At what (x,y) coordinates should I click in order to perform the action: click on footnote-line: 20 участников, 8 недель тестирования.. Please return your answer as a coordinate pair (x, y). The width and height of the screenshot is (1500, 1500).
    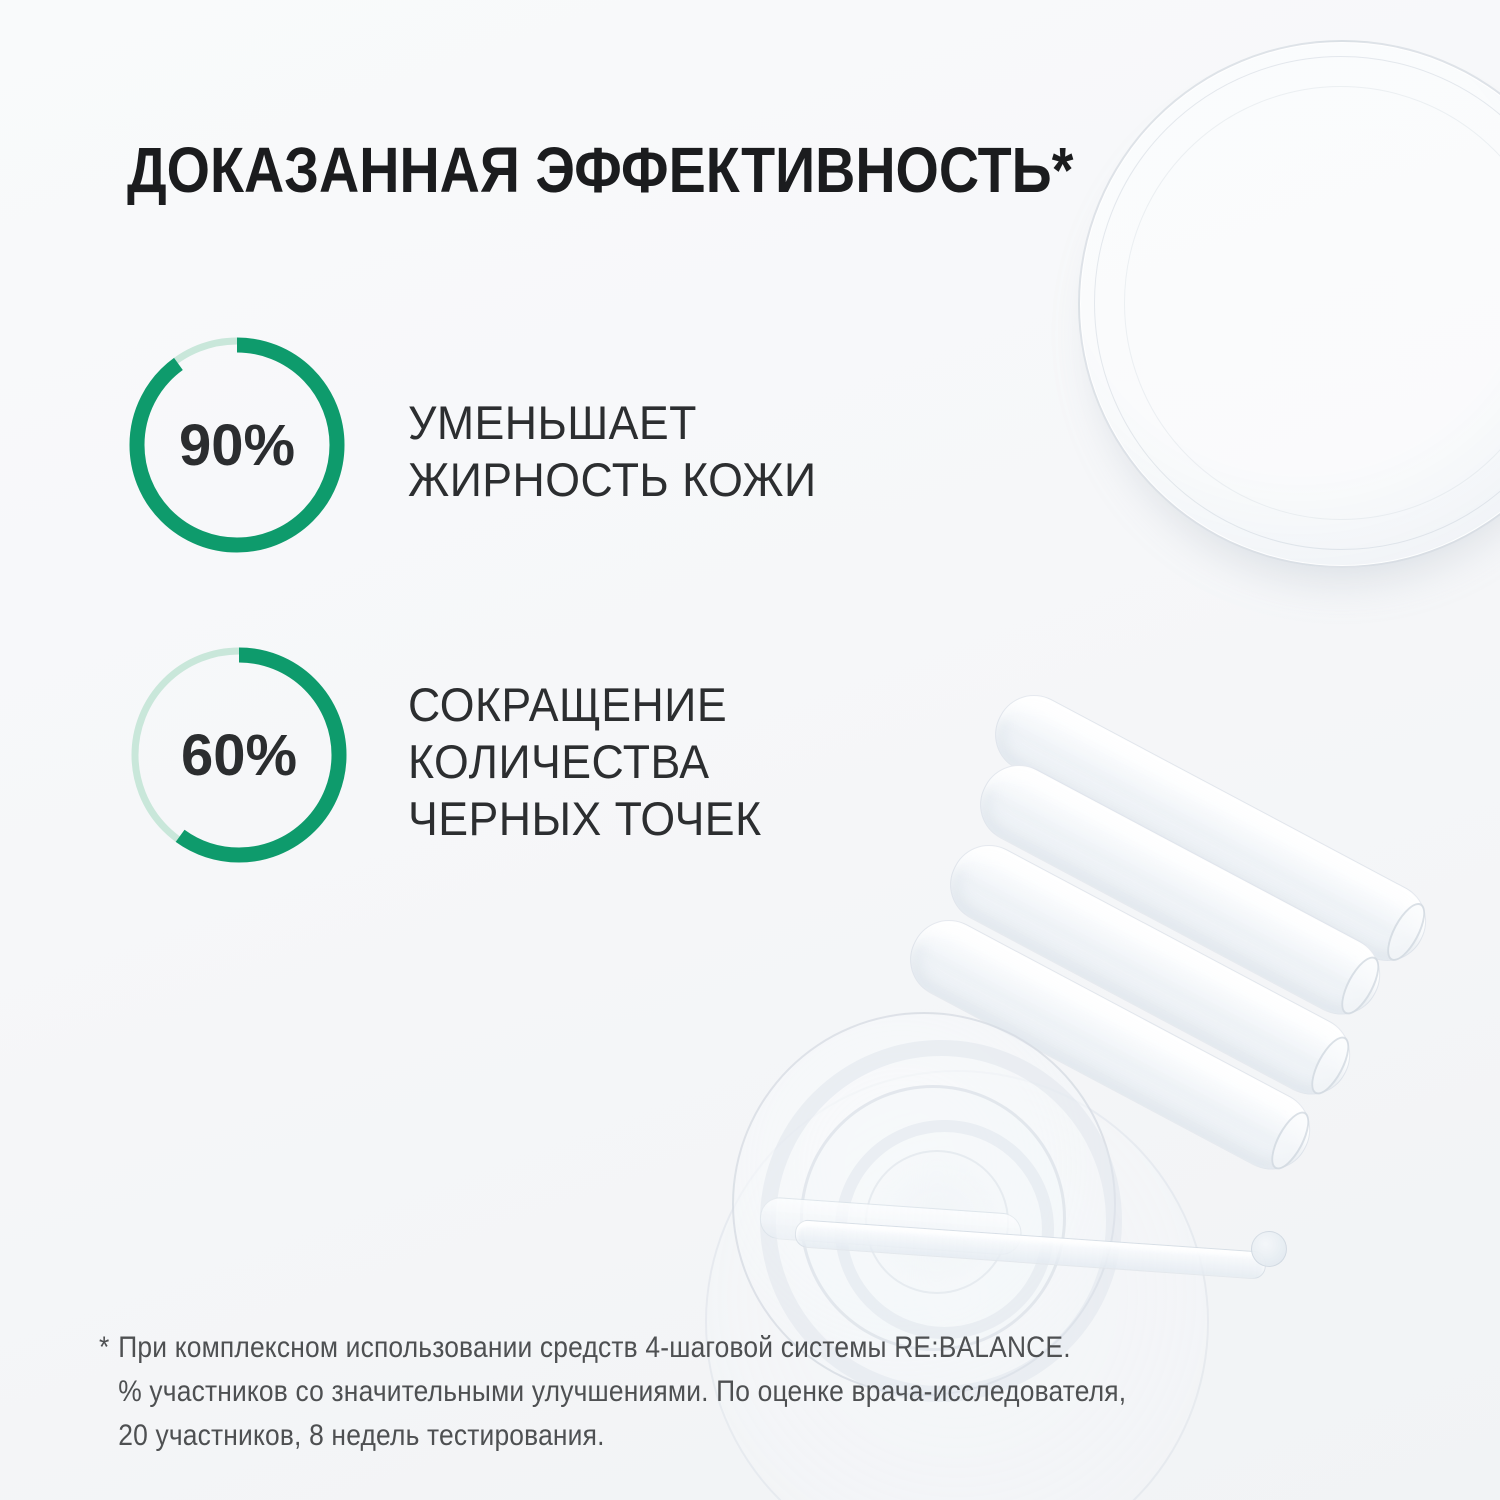
    Looking at the image, I should click on (361, 1435).